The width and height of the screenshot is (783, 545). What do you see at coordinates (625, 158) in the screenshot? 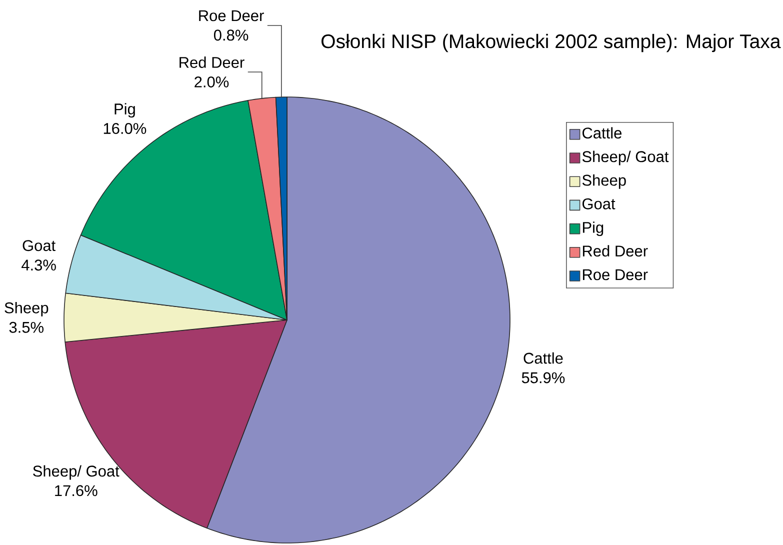
I see `legend-label: Sheep/ Goat` at bounding box center [625, 158].